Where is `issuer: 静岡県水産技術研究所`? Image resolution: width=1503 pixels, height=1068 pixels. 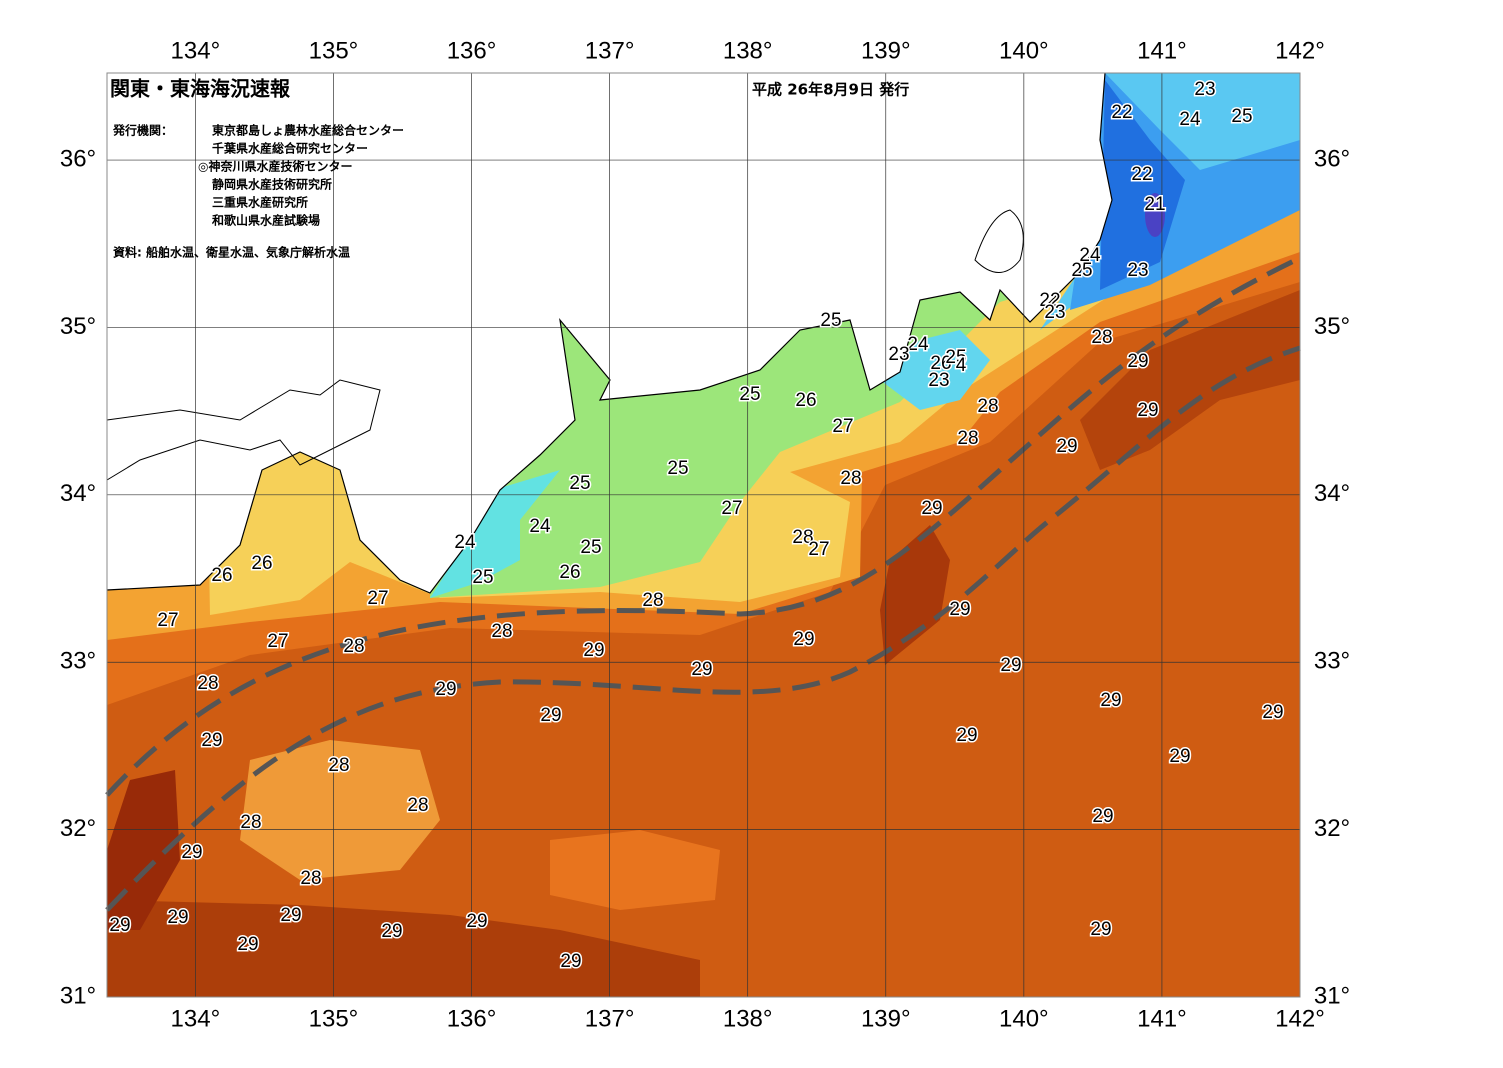
issuer: 静岡県水産技術研究所 is located at coordinates (272, 184).